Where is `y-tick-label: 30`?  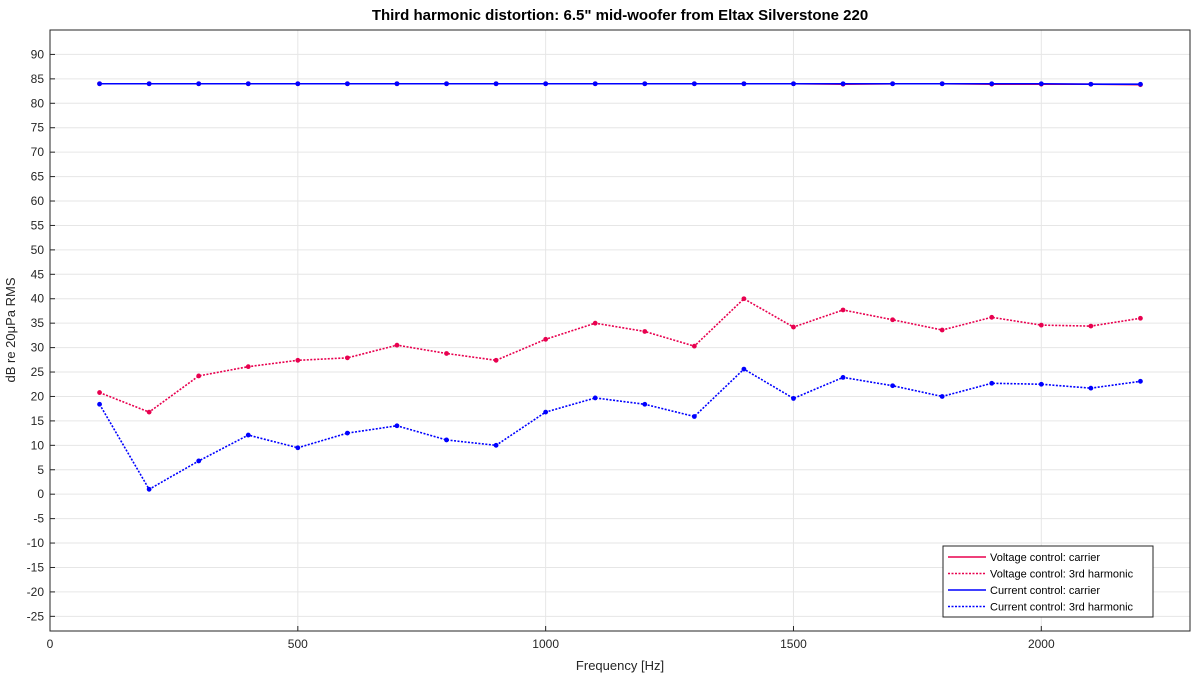
y-tick-label: 30 is located at coordinates (38, 348).